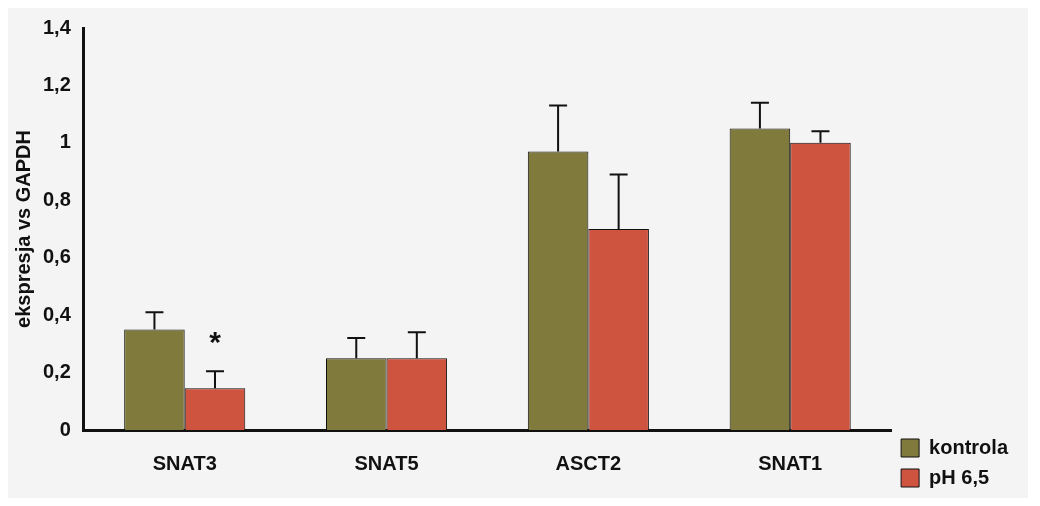 Image resolution: width=1040 pixels, height=506 pixels. Describe the element at coordinates (386, 462) in the screenshot. I see `x-tick-label: SNAT5` at that location.